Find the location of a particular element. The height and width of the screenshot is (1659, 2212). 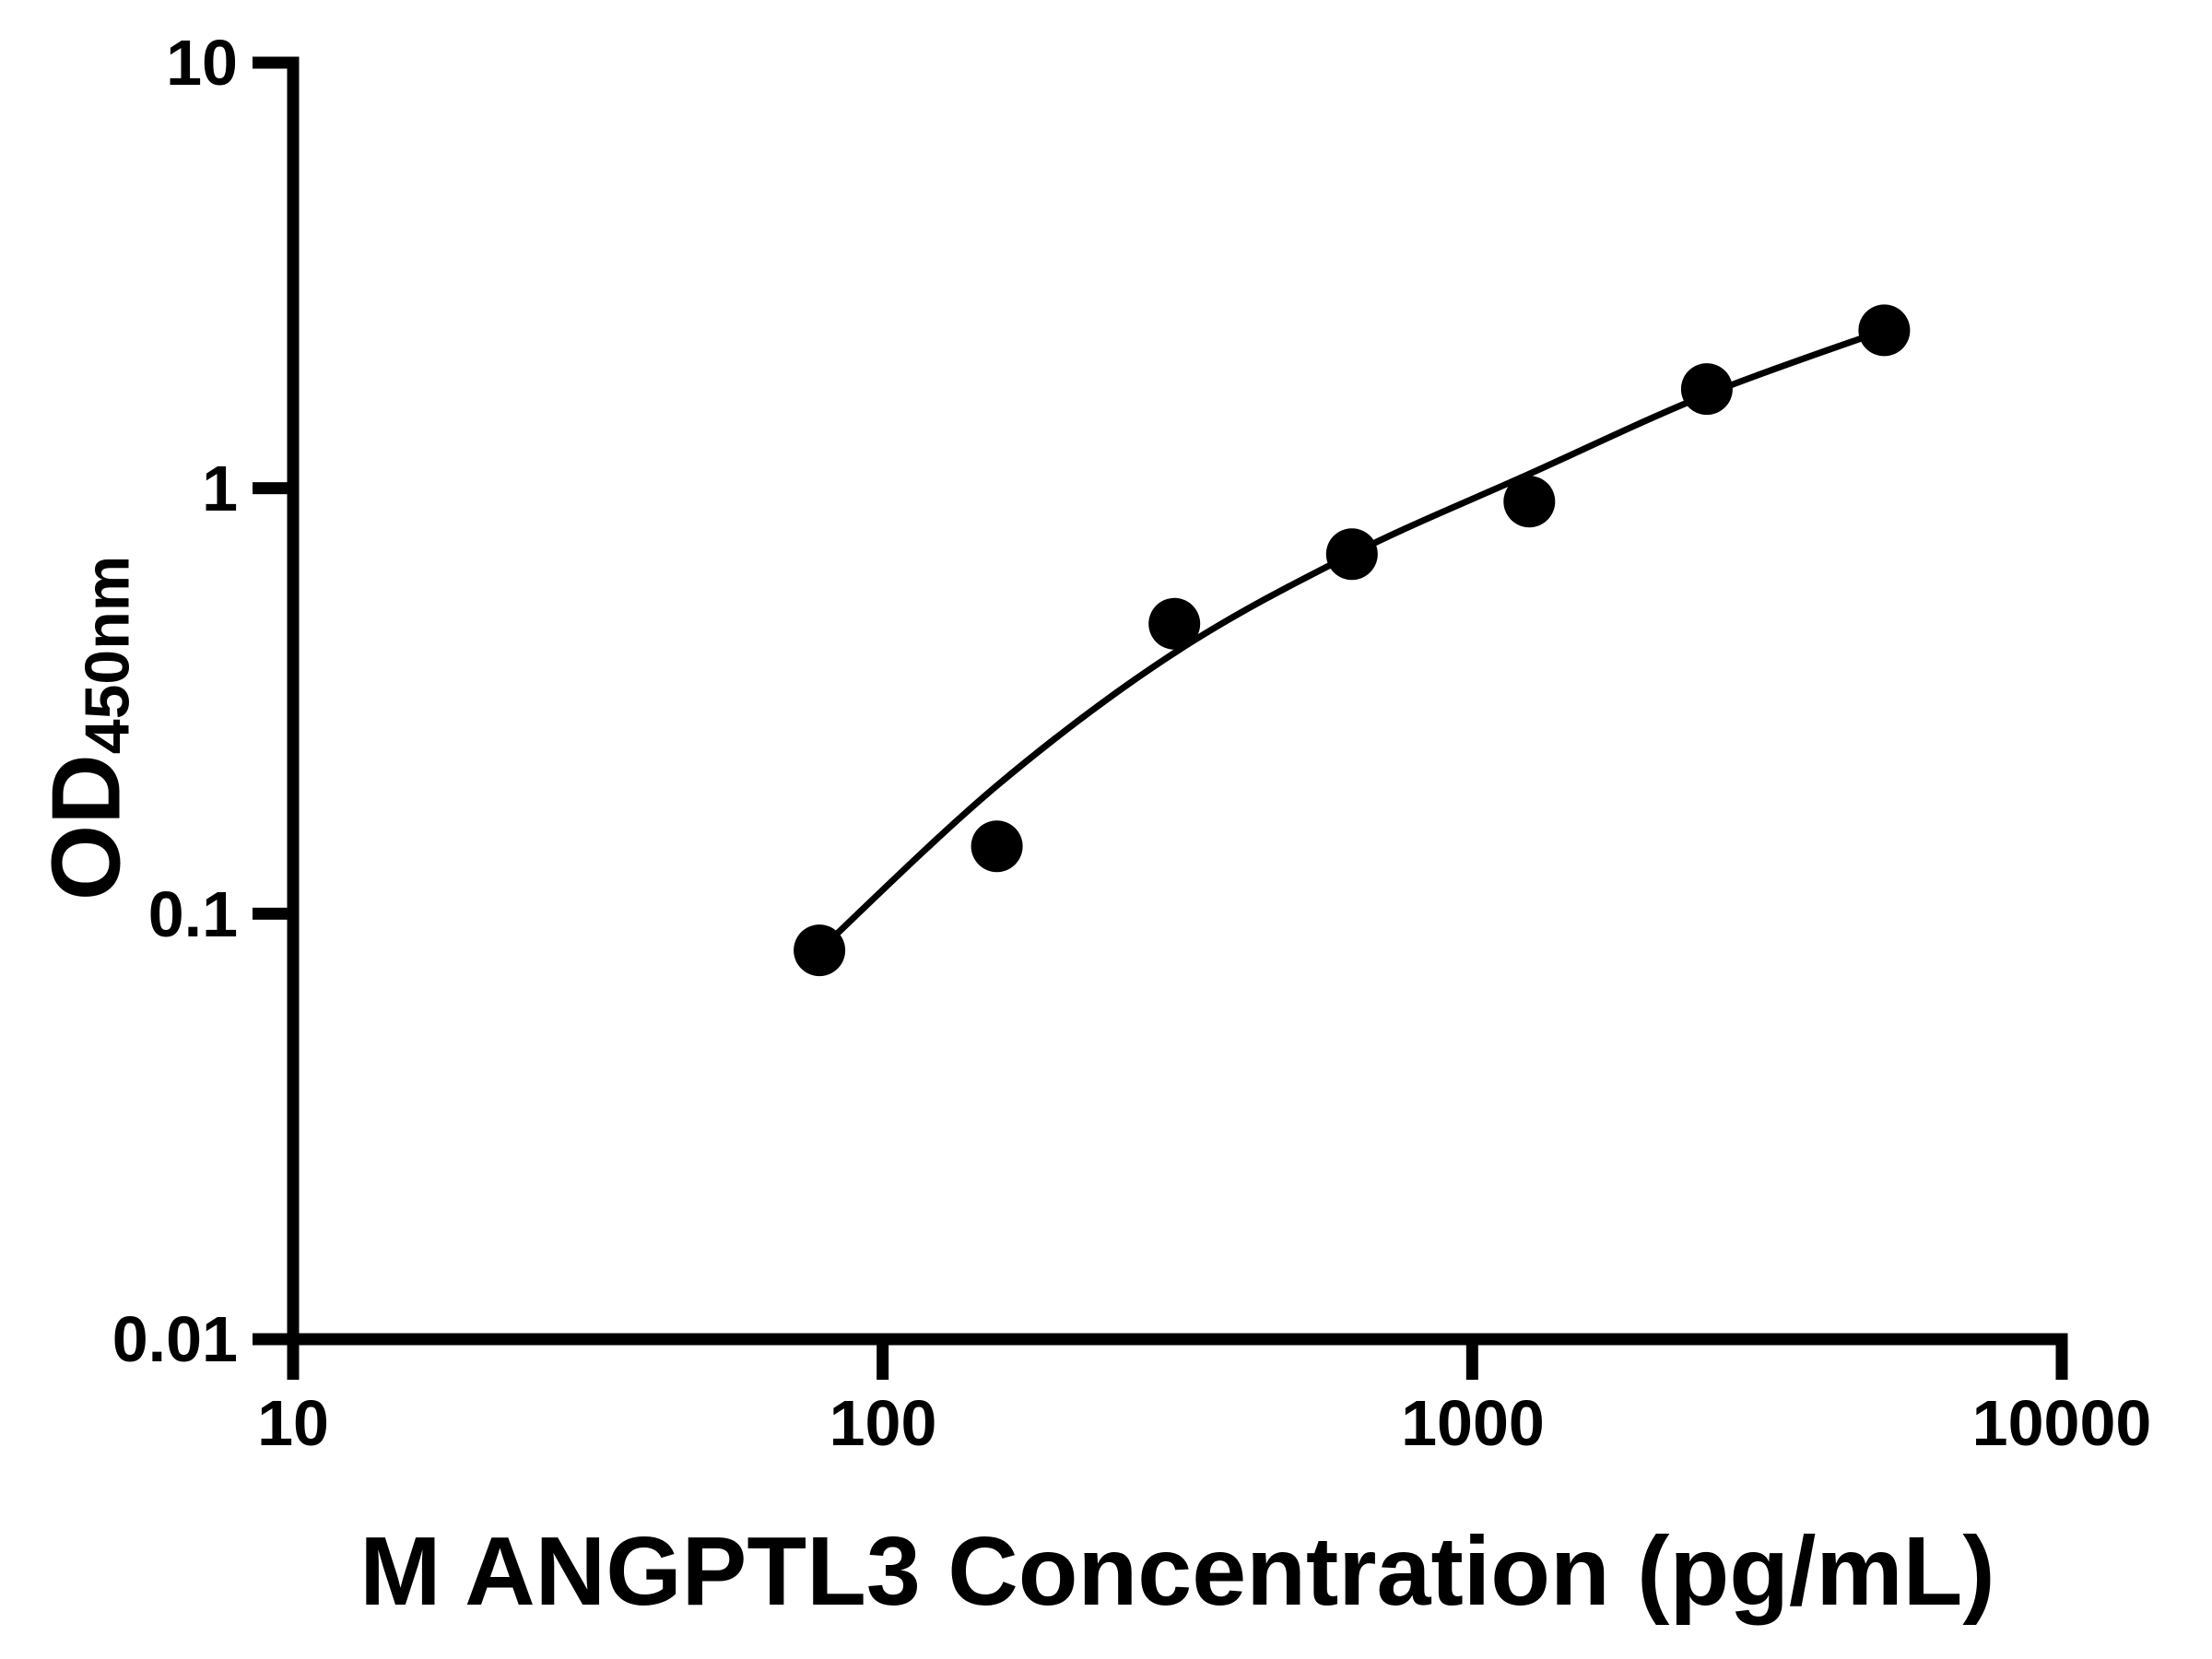

y-axis-title-subscript: 450nm is located at coordinates (107, 655).